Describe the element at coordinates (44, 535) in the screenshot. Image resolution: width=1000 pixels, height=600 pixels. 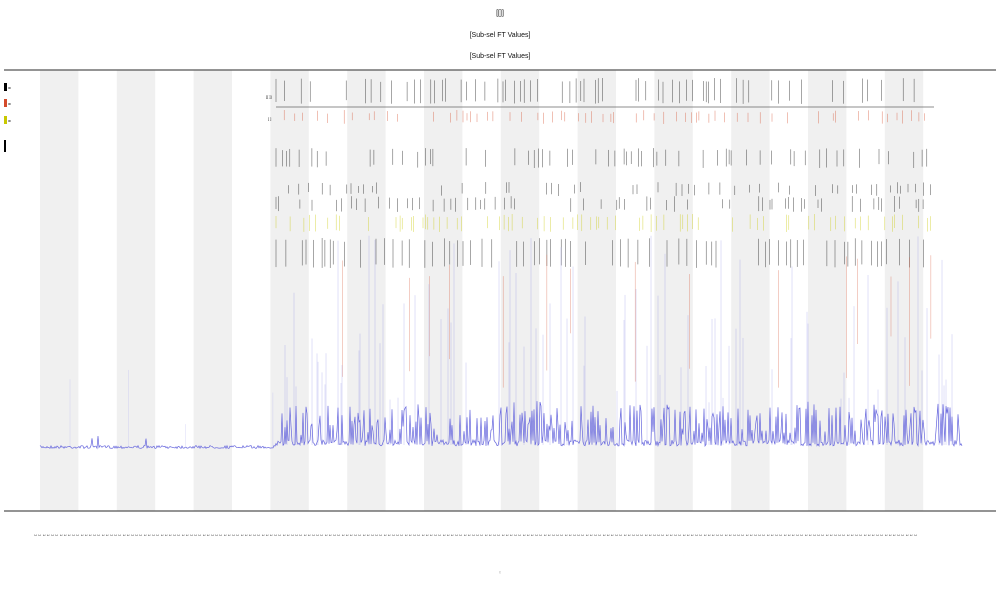
I see `x-tick-label-2: 1` at that location.